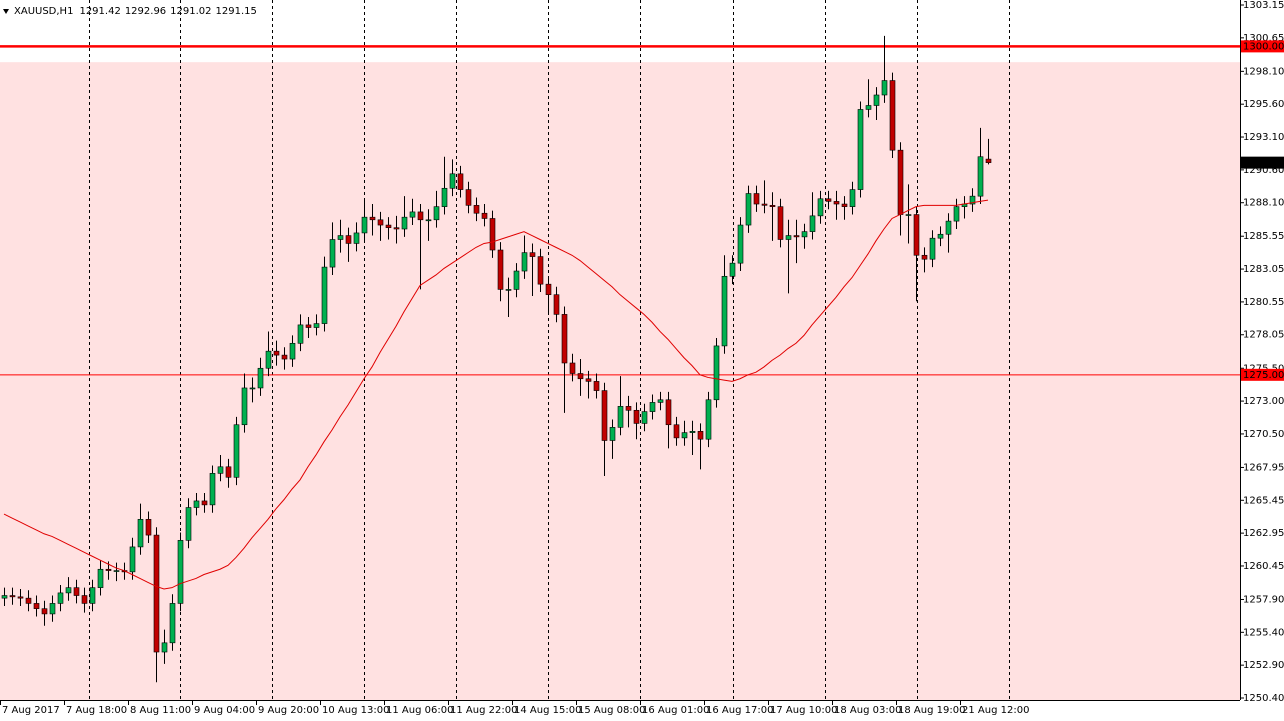 The height and width of the screenshot is (721, 1284). What do you see at coordinates (96, 710) in the screenshot?
I see `x-tick-label: 7 Aug 18:00` at bounding box center [96, 710].